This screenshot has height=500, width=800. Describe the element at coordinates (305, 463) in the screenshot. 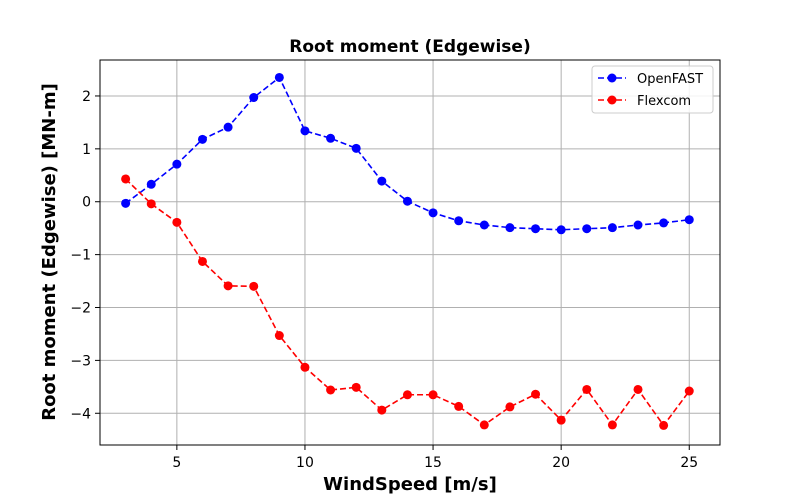

I see `x-tick-label: 10` at that location.